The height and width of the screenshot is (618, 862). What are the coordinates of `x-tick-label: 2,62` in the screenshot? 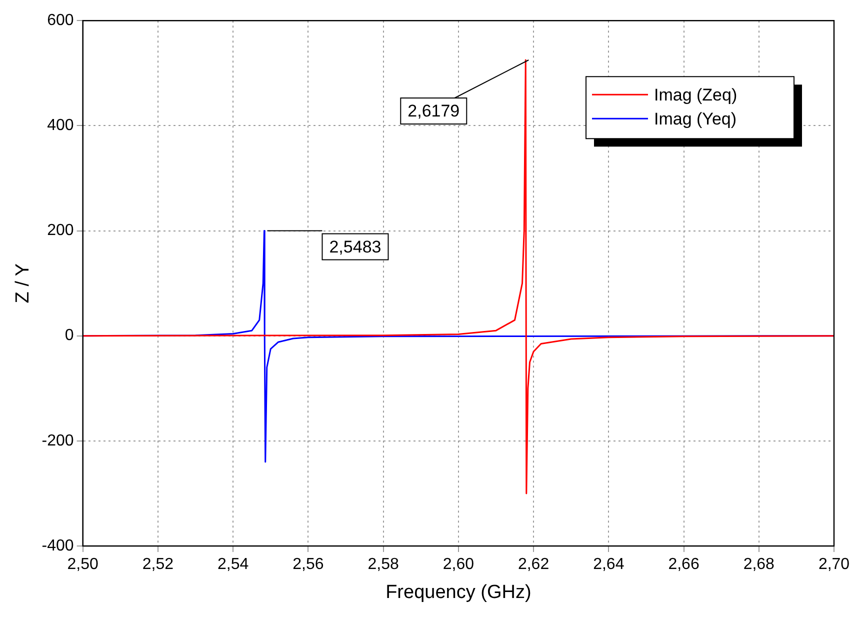 It's located at (534, 565).